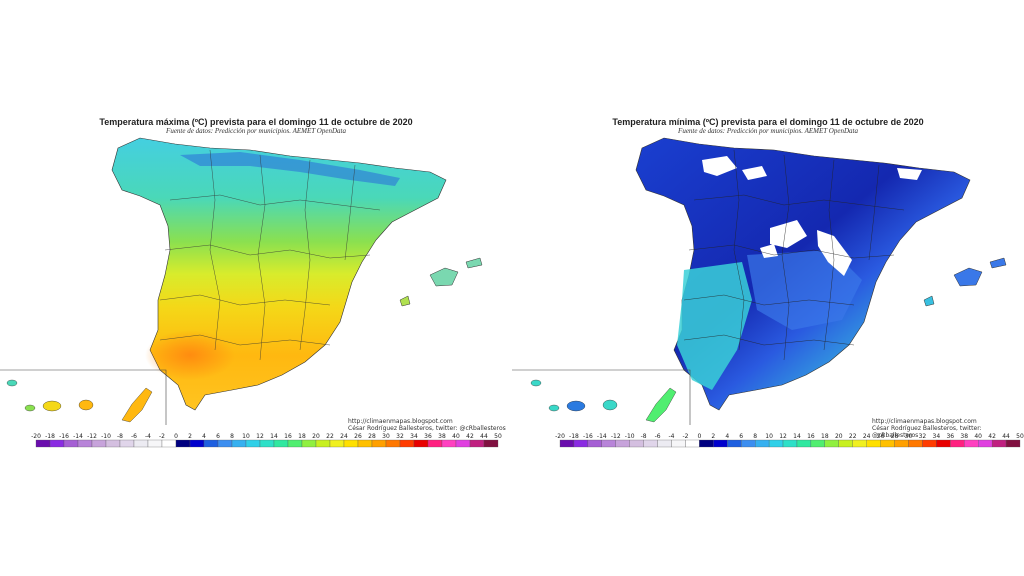 This screenshot has height=576, width=1024. Describe the element at coordinates (64, 436) in the screenshot. I see `legend-tick-label: -16` at that location.